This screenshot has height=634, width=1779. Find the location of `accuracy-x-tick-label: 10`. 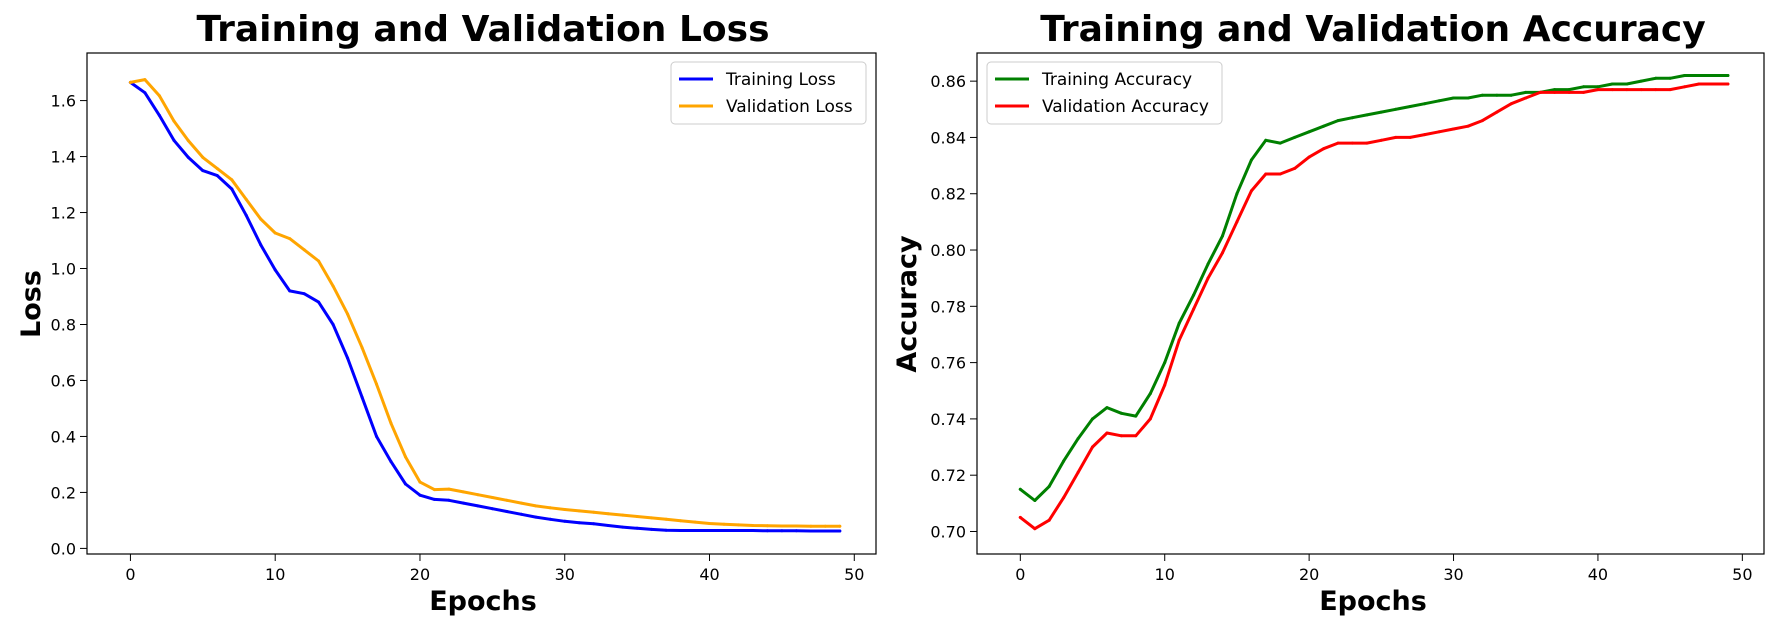

accuracy-x-tick-label: 10 is located at coordinates (1165, 574).